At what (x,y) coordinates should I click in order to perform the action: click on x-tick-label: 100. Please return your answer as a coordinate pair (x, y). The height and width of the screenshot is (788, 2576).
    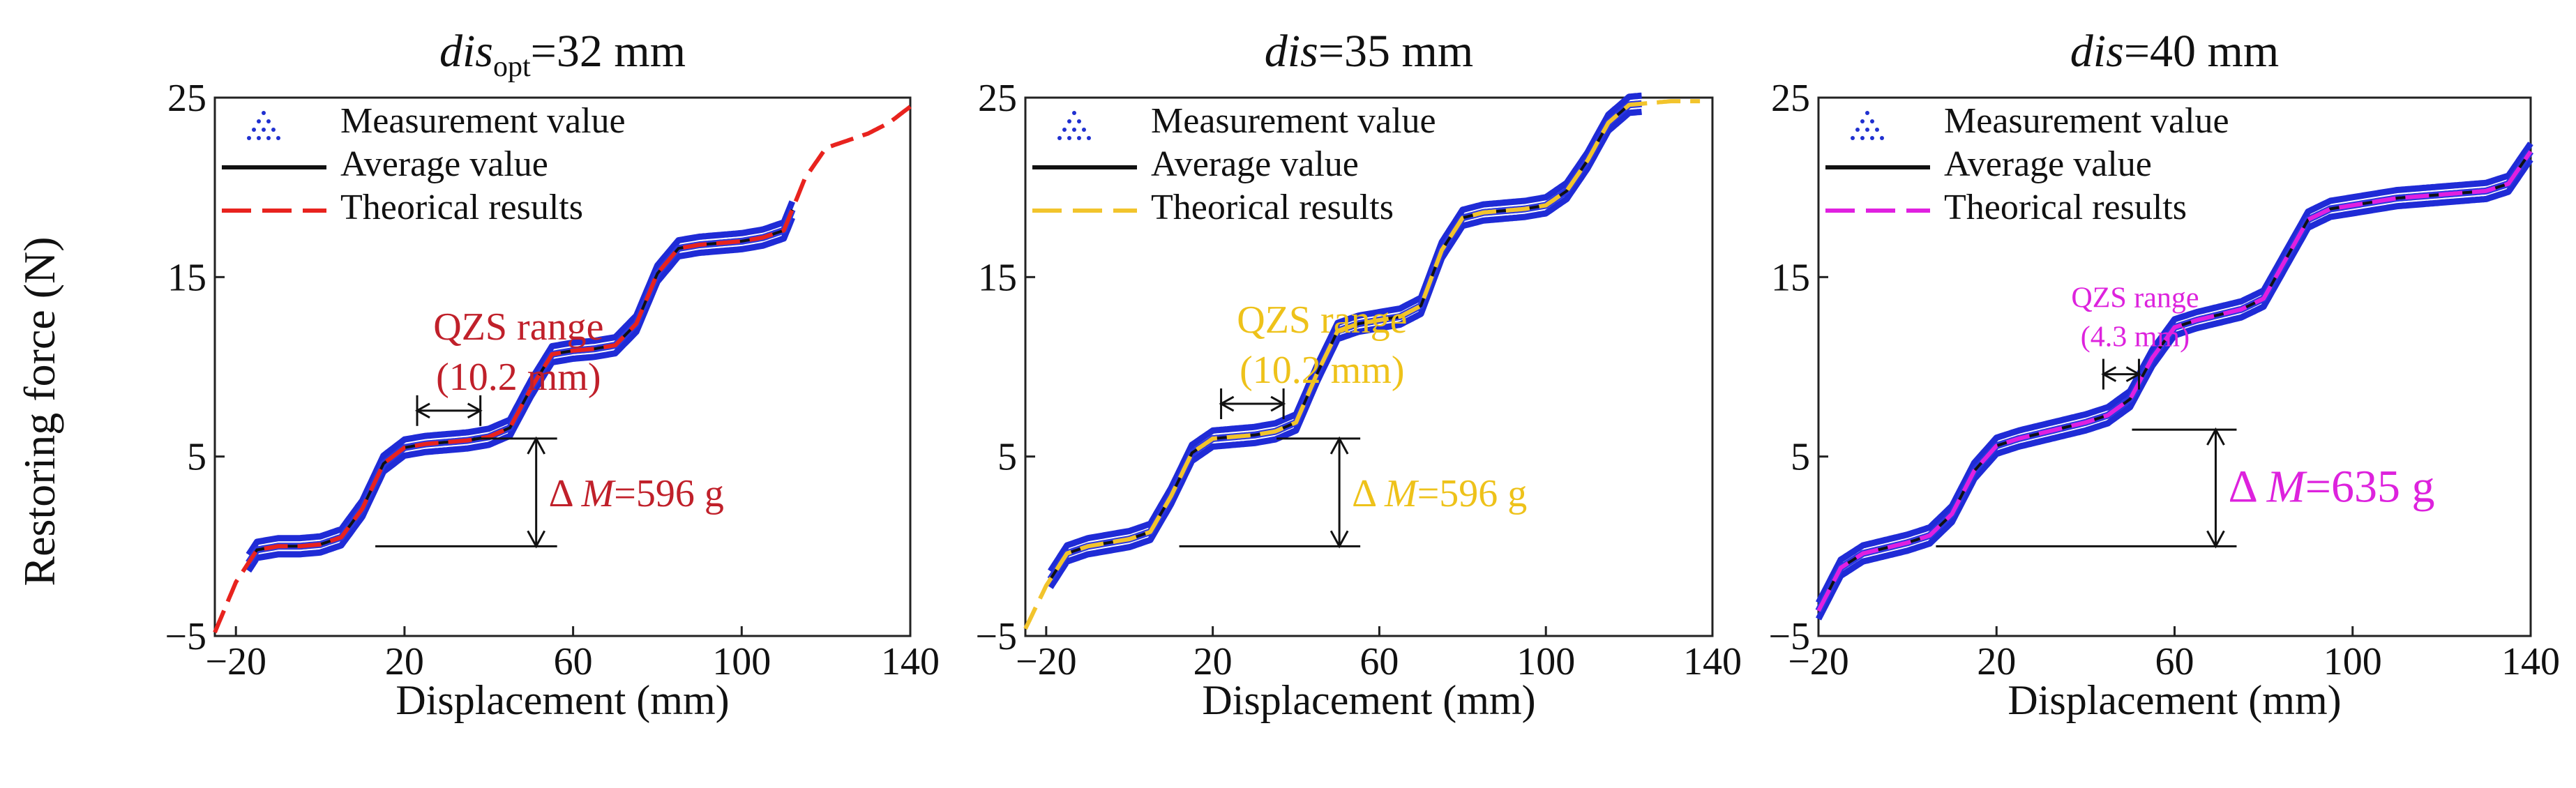
    Looking at the image, I should click on (2352, 661).